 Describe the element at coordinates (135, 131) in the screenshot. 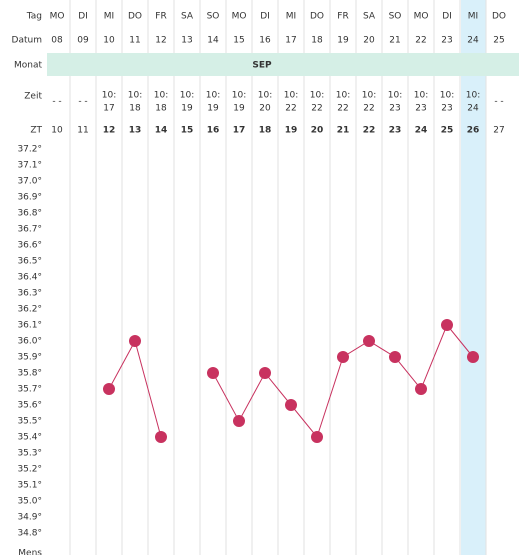

I see `cycle-day: 13` at that location.